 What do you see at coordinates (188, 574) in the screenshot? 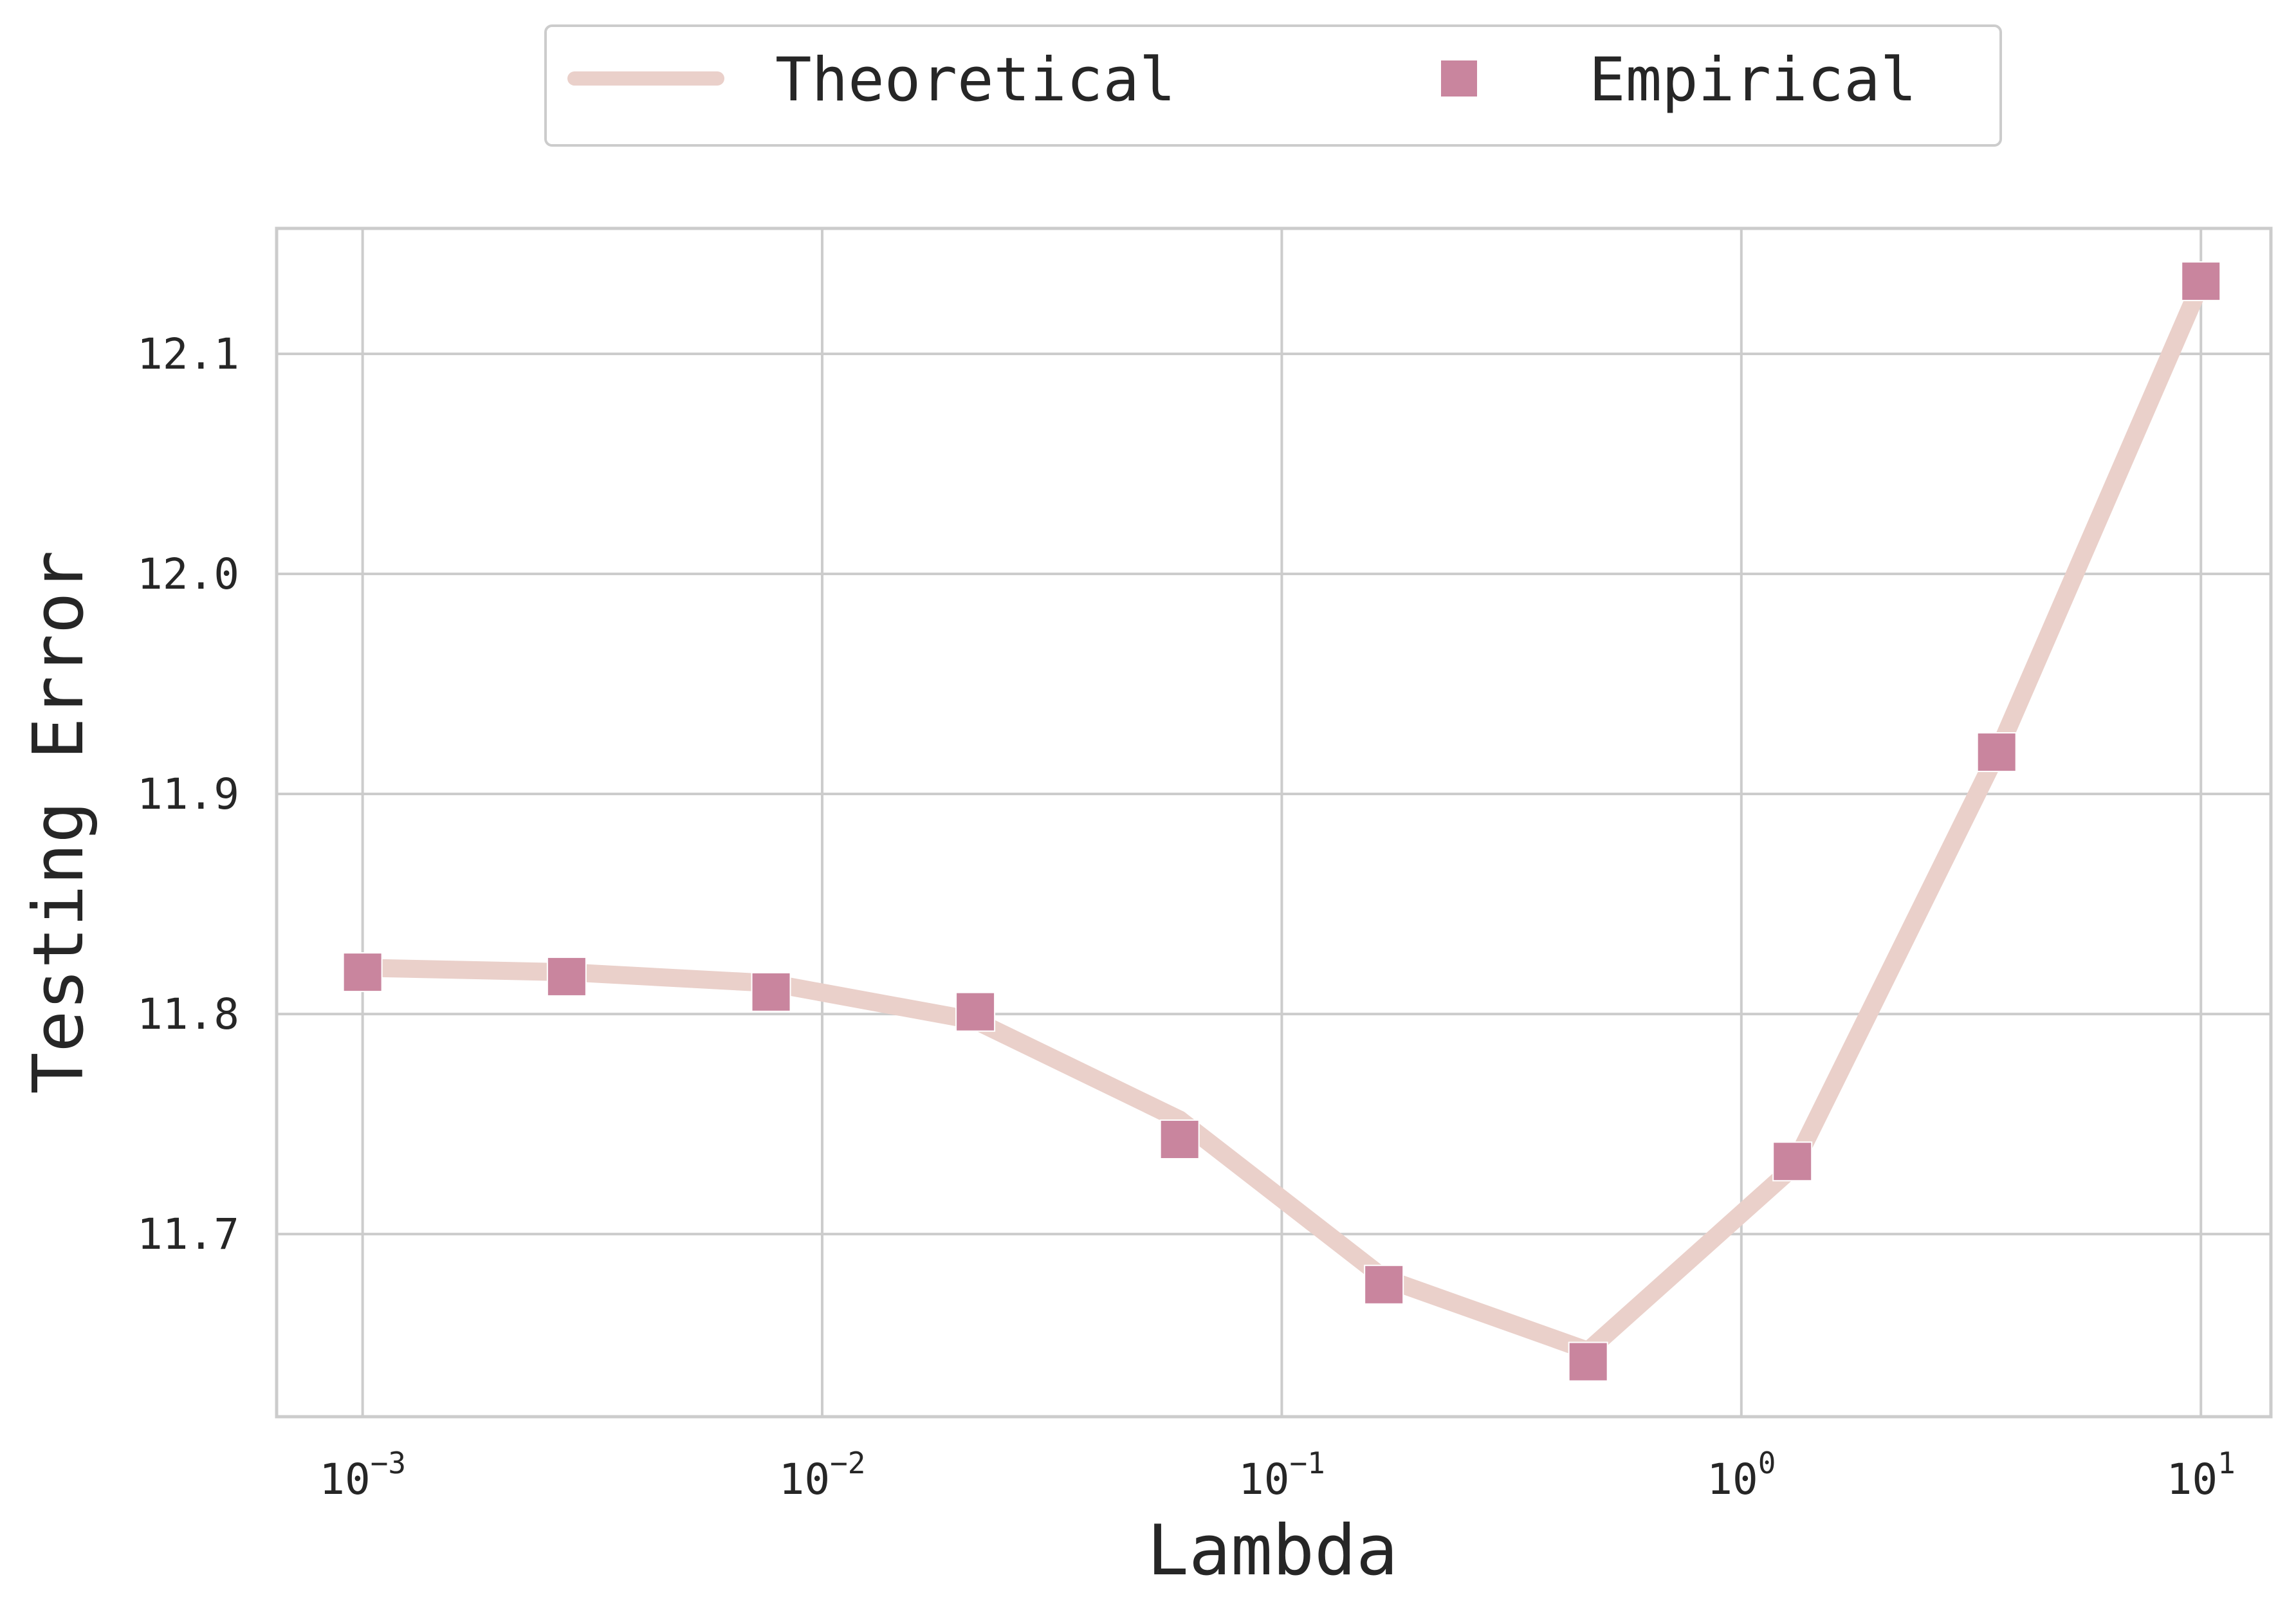
I see `y-tick-label-3: 12.0` at bounding box center [188, 574].